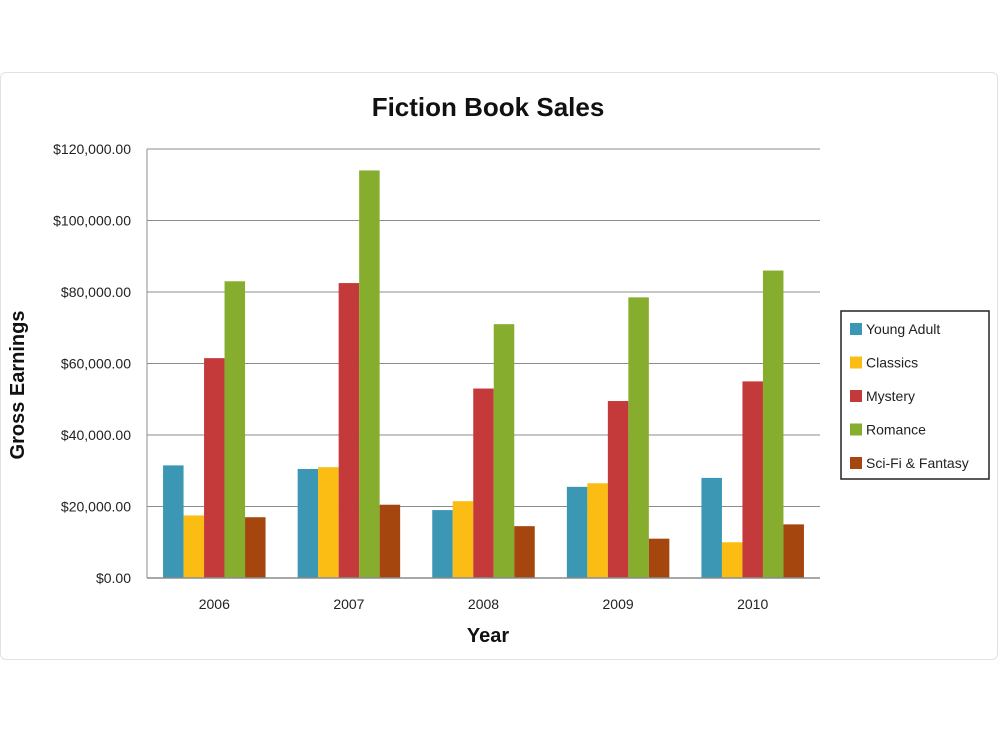 Image resolution: width=1000 pixels, height=750 pixels. I want to click on x-tick-label: 2007, so click(348, 604).